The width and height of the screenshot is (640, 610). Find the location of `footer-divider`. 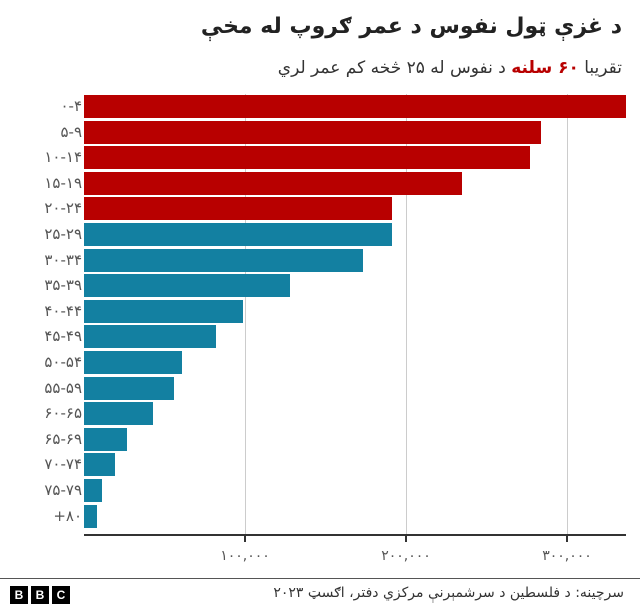

footer-divider is located at coordinates (320, 578).